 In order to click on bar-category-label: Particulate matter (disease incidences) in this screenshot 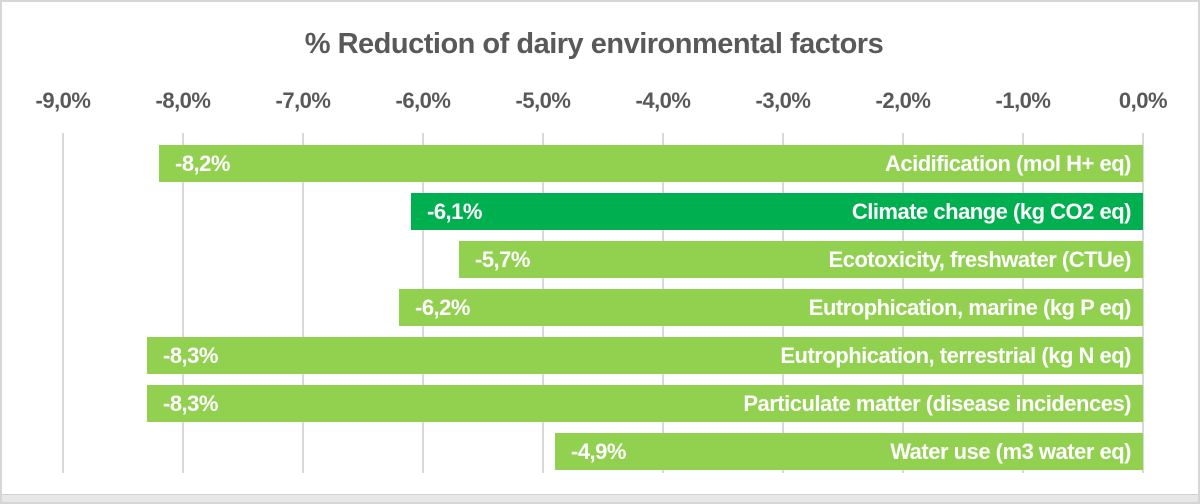, I will do `click(937, 403)`.